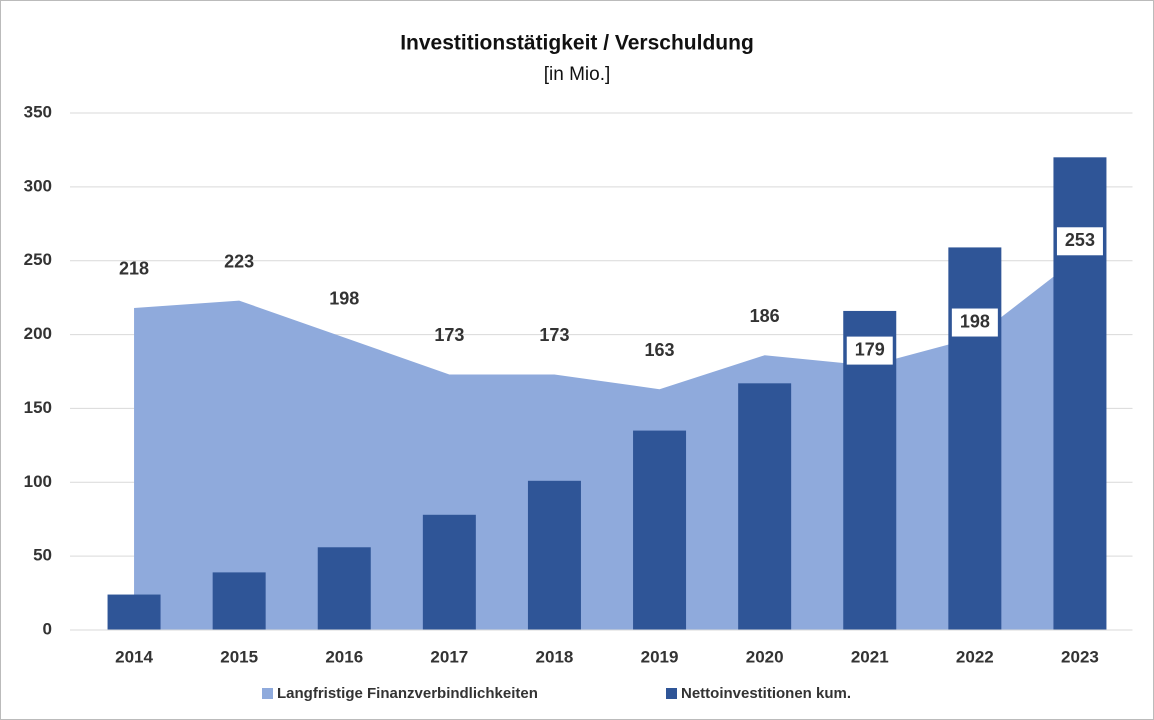 The height and width of the screenshot is (720, 1154). I want to click on x-tick-label: 2020, so click(765, 656).